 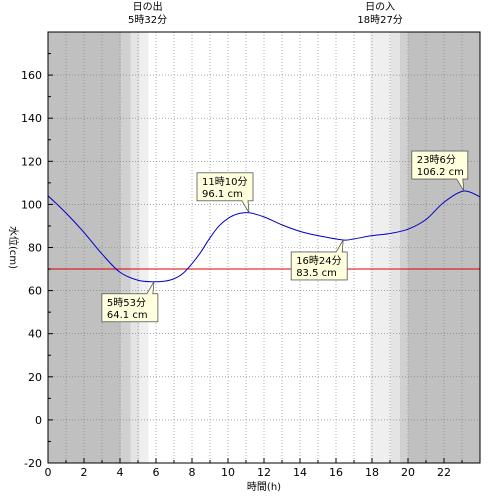 What do you see at coordinates (264, 487) in the screenshot?
I see `x-axis-label: 時間(h)` at bounding box center [264, 487].